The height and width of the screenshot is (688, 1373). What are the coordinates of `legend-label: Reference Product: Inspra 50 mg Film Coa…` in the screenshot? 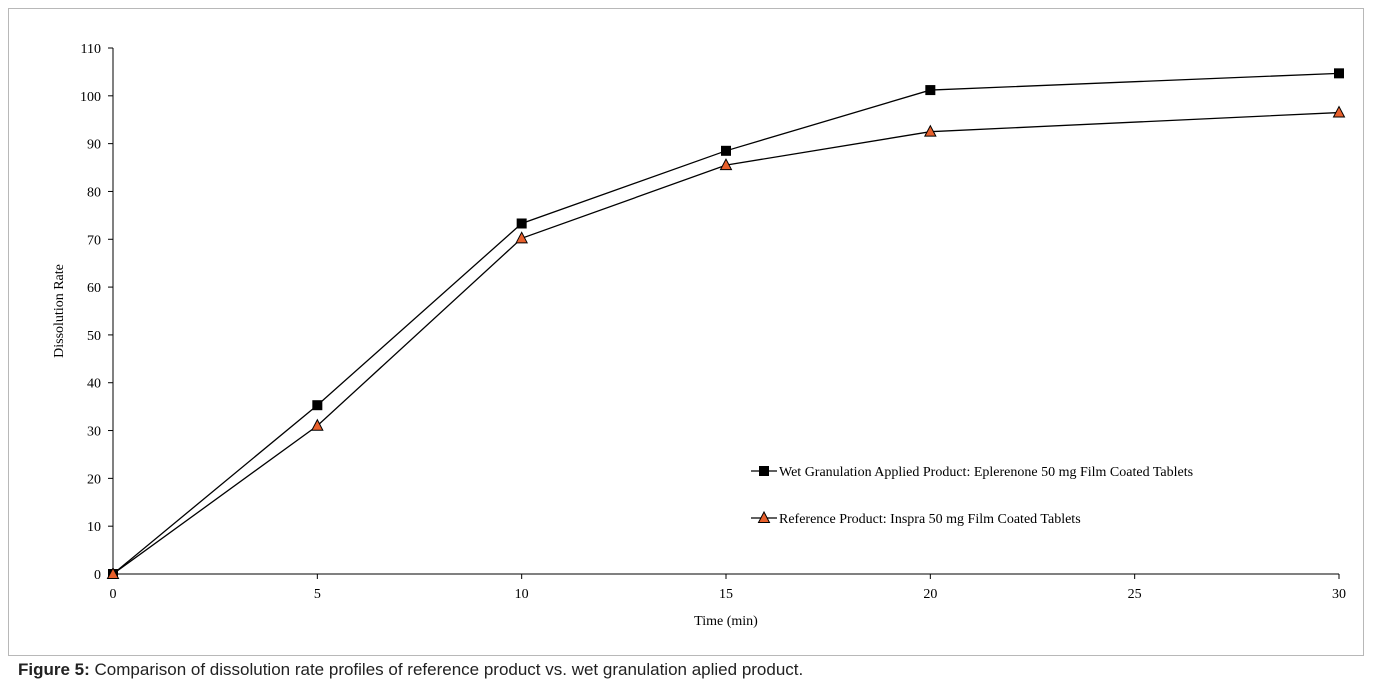 It's located at (930, 519).